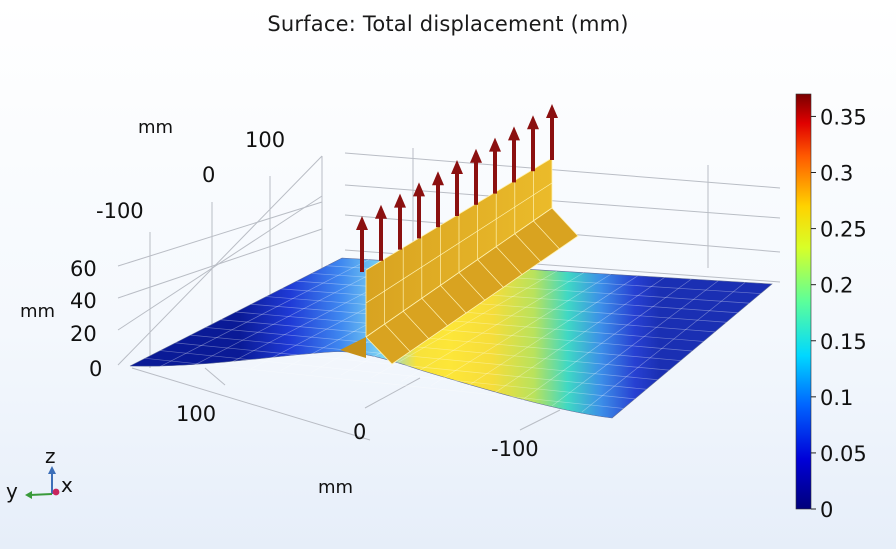 This screenshot has width=896, height=549. I want to click on axis-y-unit-label: mm, so click(155, 127).